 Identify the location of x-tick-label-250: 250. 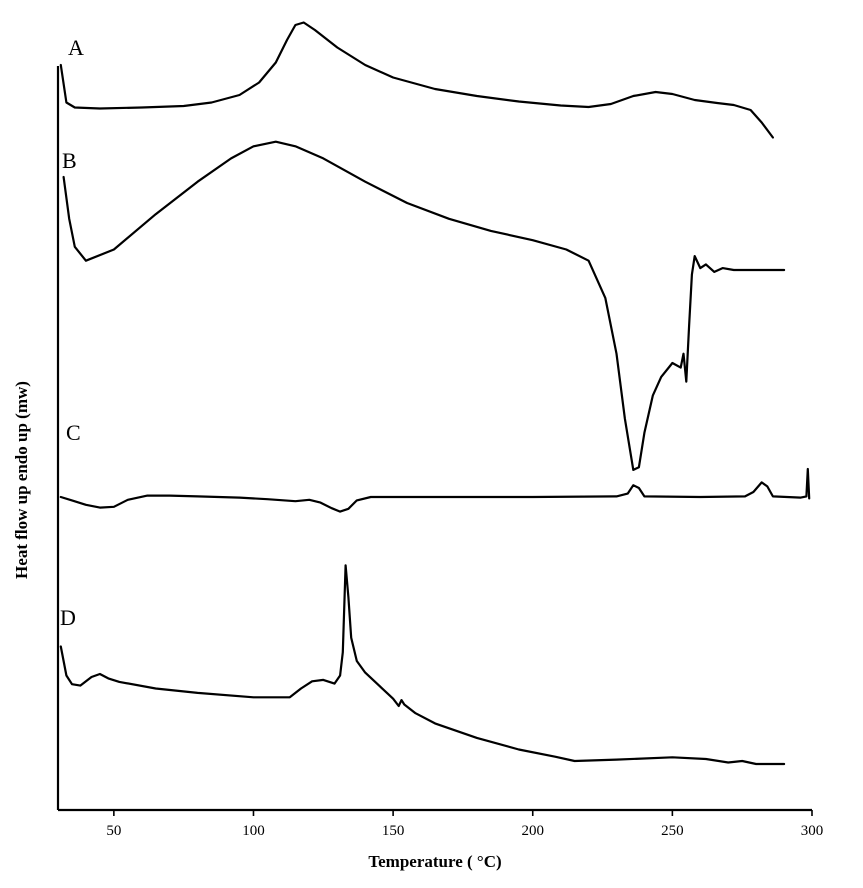
(672, 831).